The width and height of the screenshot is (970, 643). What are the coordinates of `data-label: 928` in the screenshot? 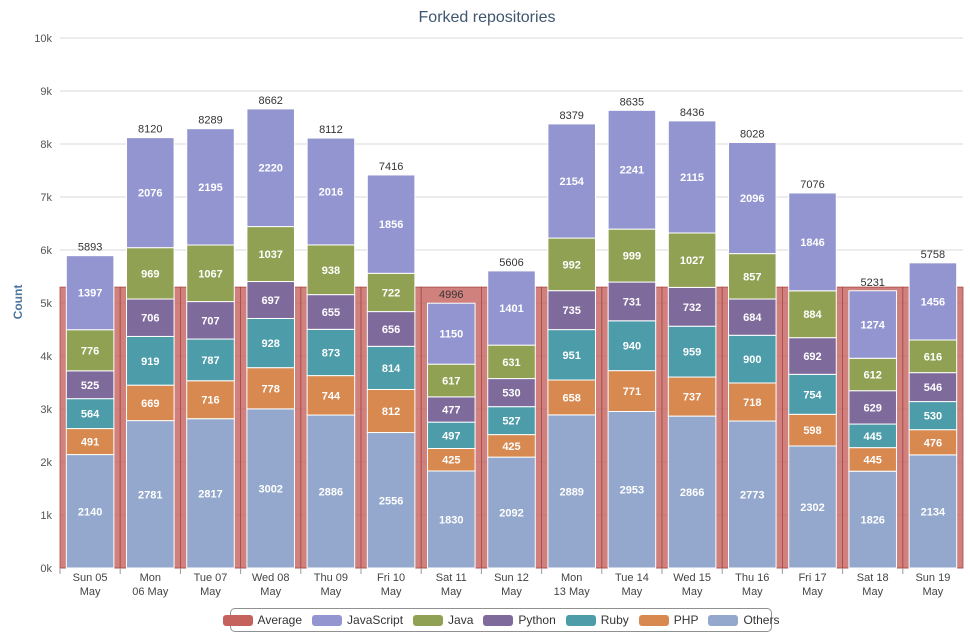 It's located at (271, 344).